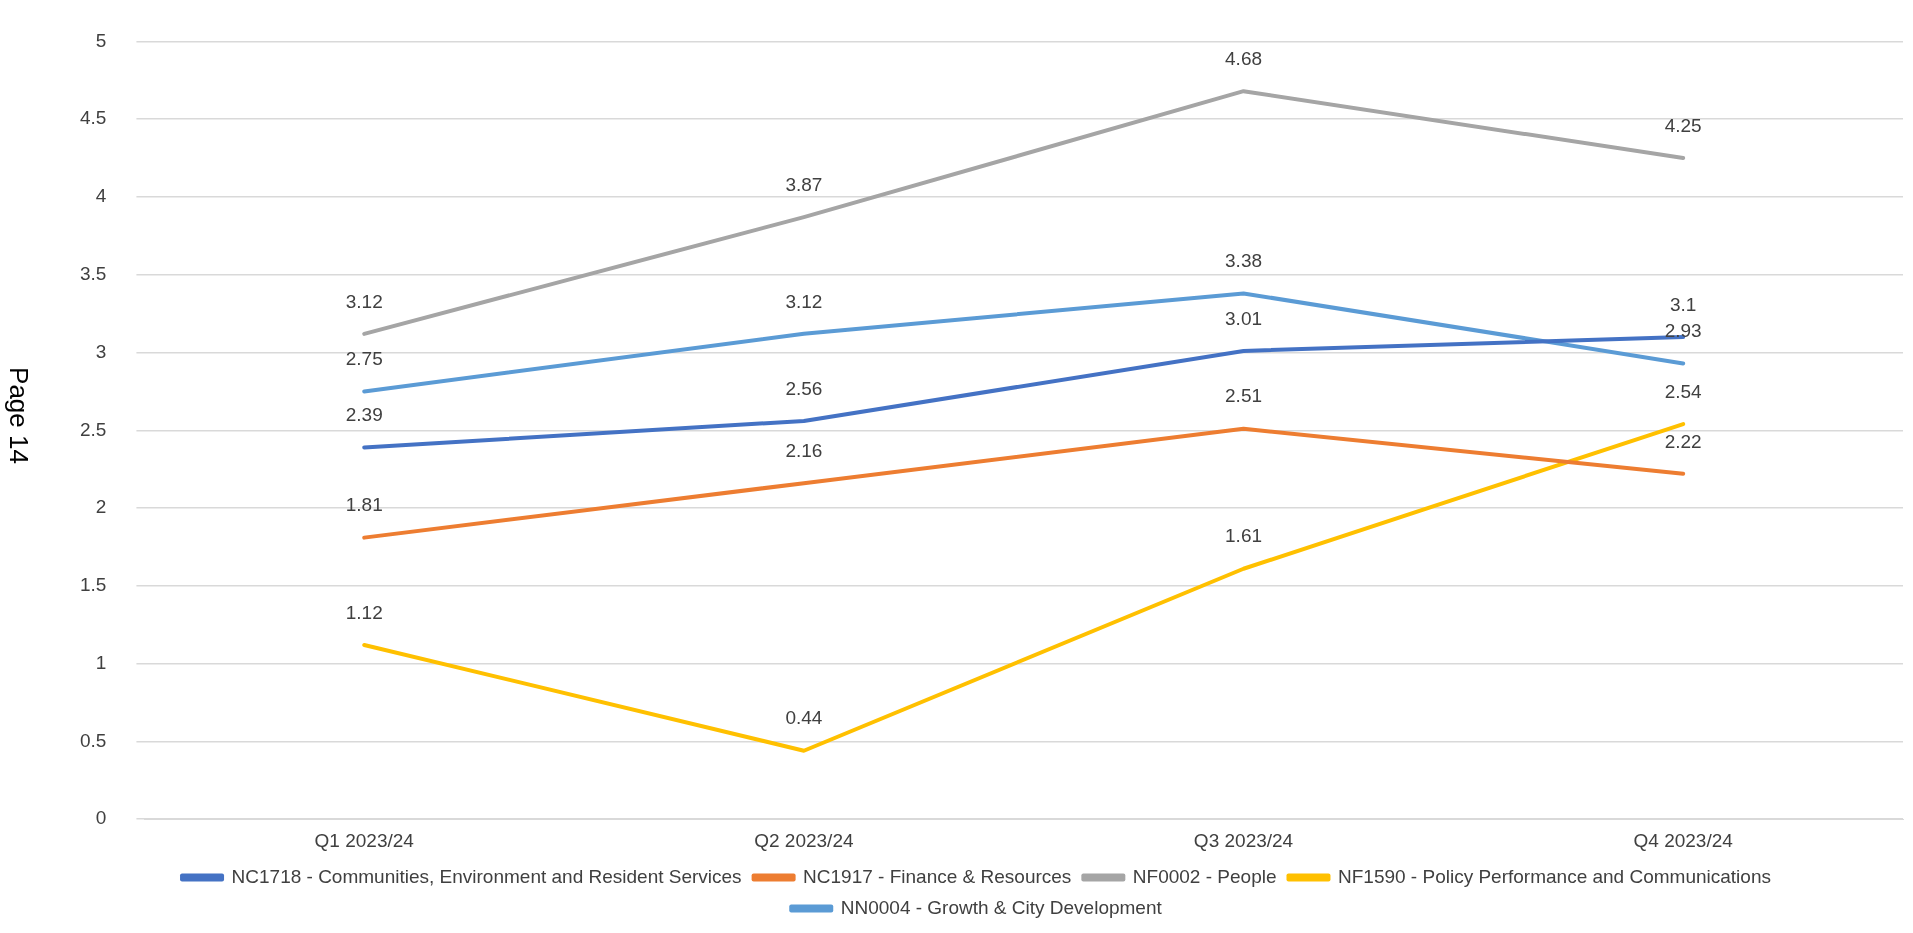 This screenshot has height=933, width=1913. Describe the element at coordinates (101, 507) in the screenshot. I see `y-tick-label: 2` at that location.